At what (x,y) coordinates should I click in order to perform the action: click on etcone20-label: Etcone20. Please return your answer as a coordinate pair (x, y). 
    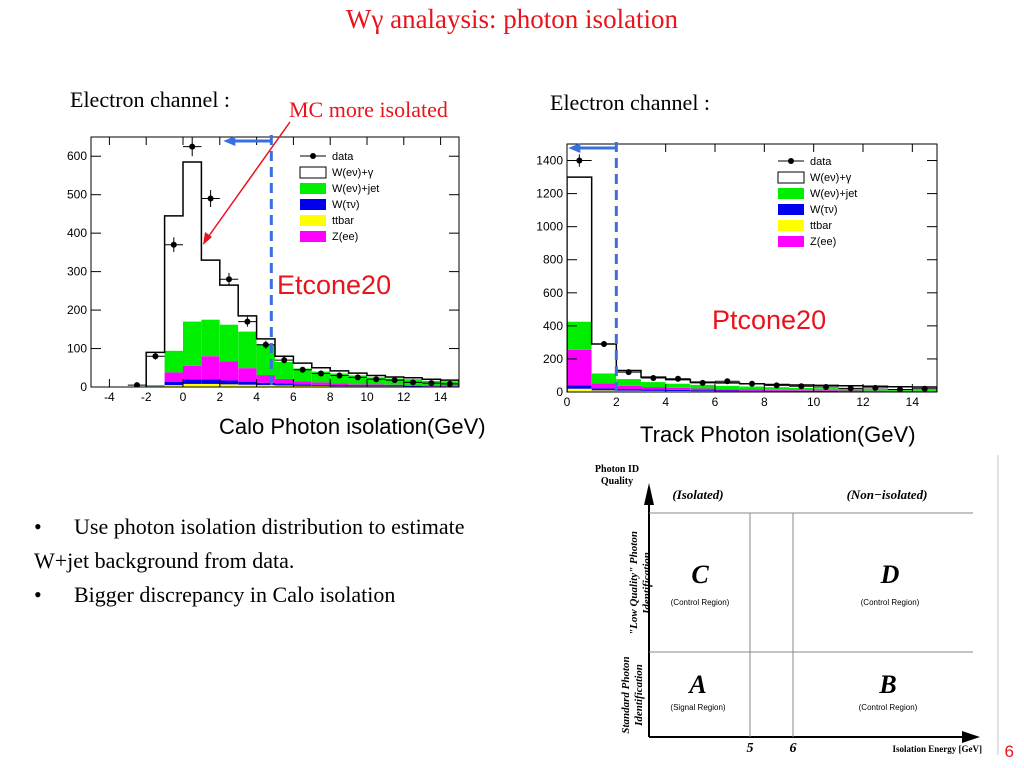
    Looking at the image, I should click on (334, 285).